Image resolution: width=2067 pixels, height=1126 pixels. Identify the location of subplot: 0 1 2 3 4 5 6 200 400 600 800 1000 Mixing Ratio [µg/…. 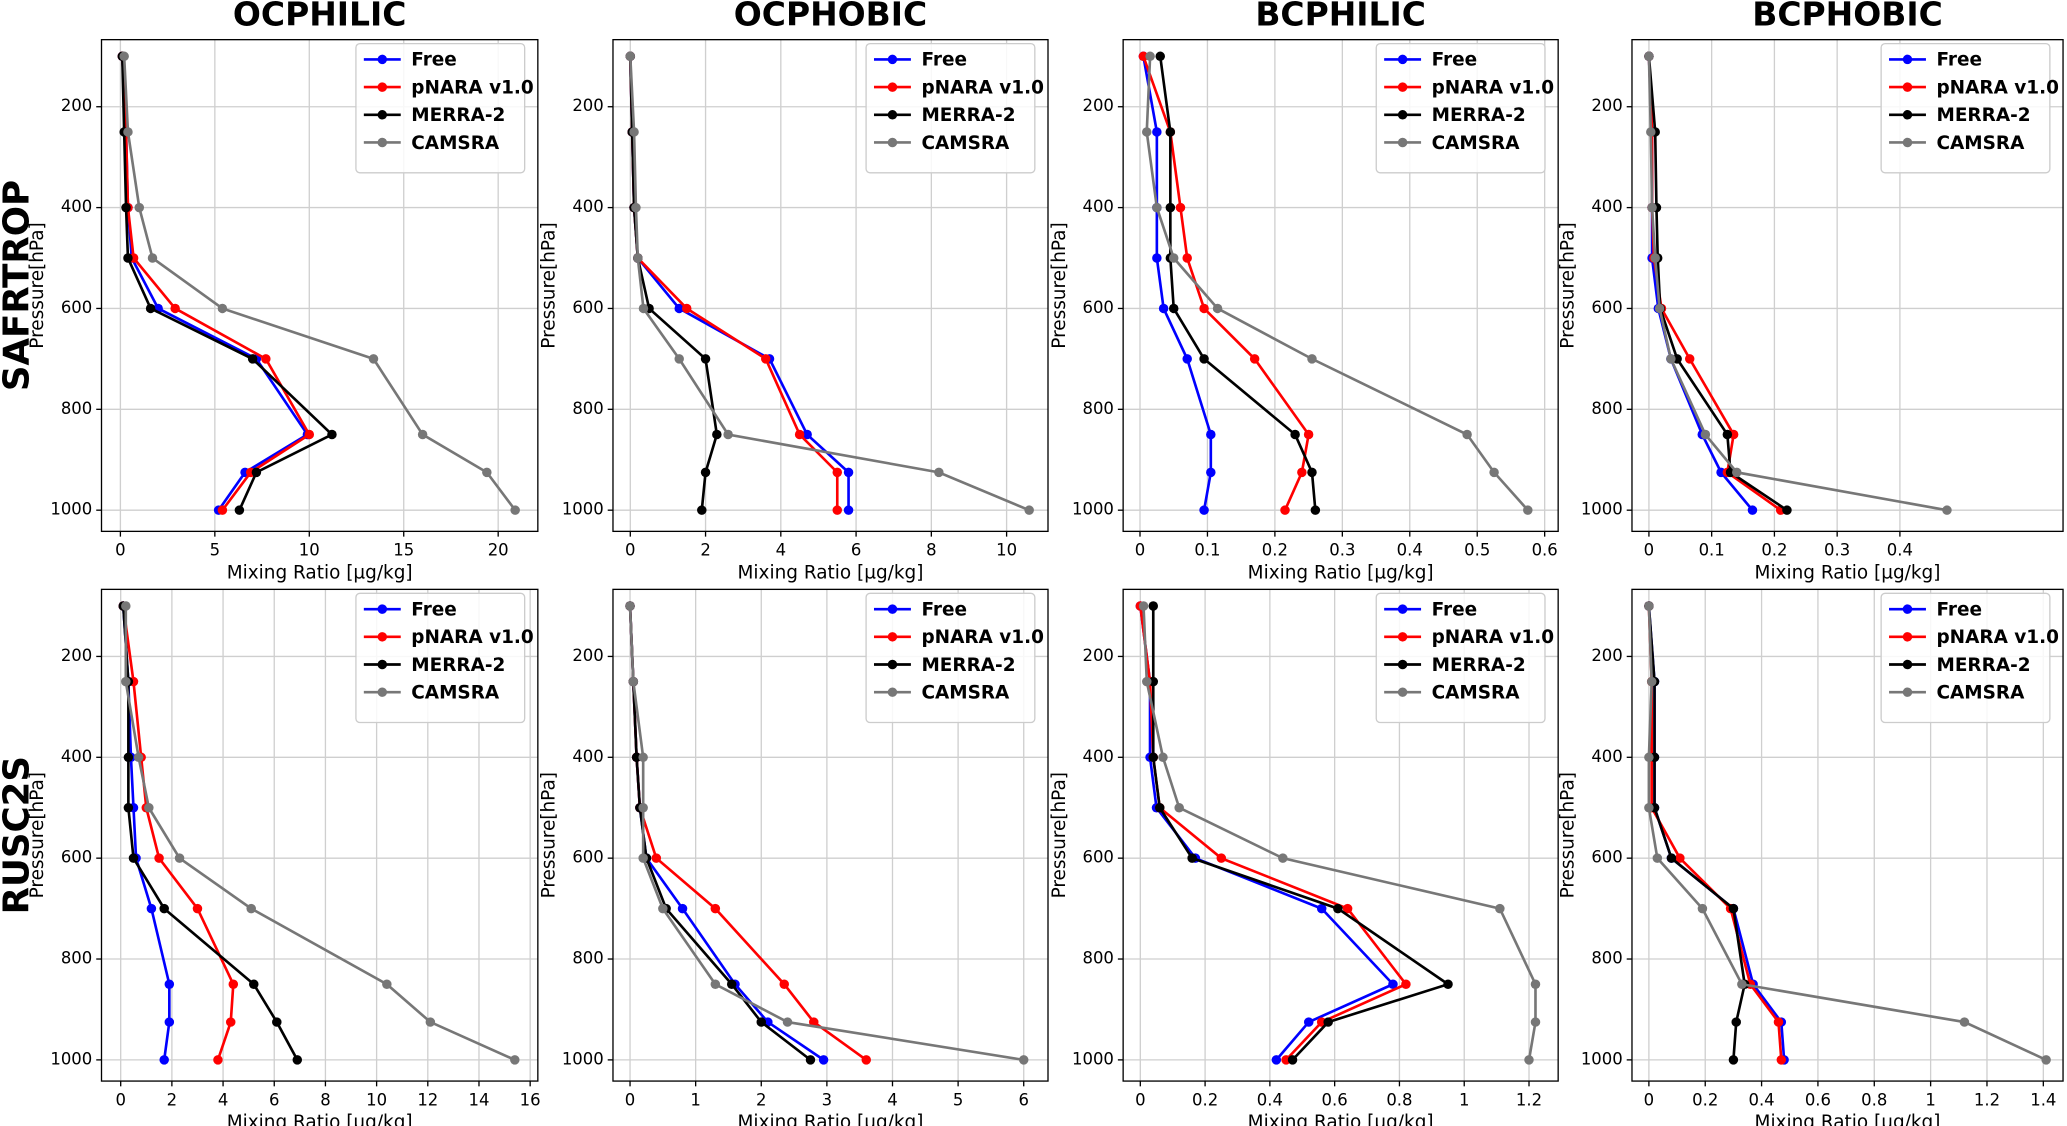
(794, 857).